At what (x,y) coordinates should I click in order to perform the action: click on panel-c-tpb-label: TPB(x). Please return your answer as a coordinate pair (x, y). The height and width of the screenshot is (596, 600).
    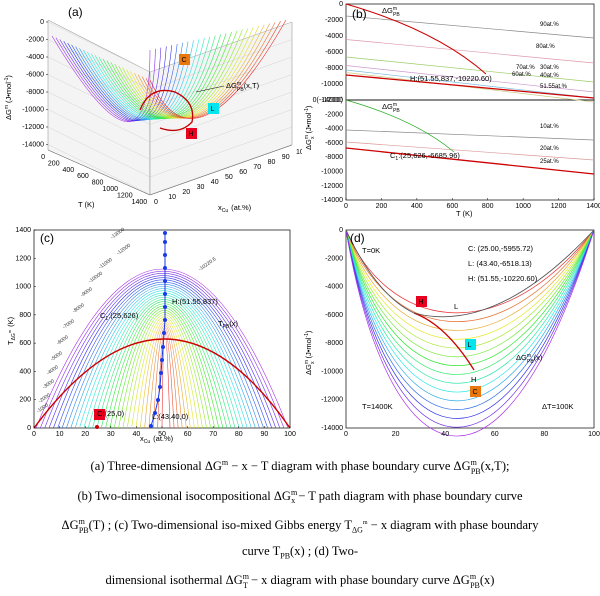
    Looking at the image, I should click on (228, 324).